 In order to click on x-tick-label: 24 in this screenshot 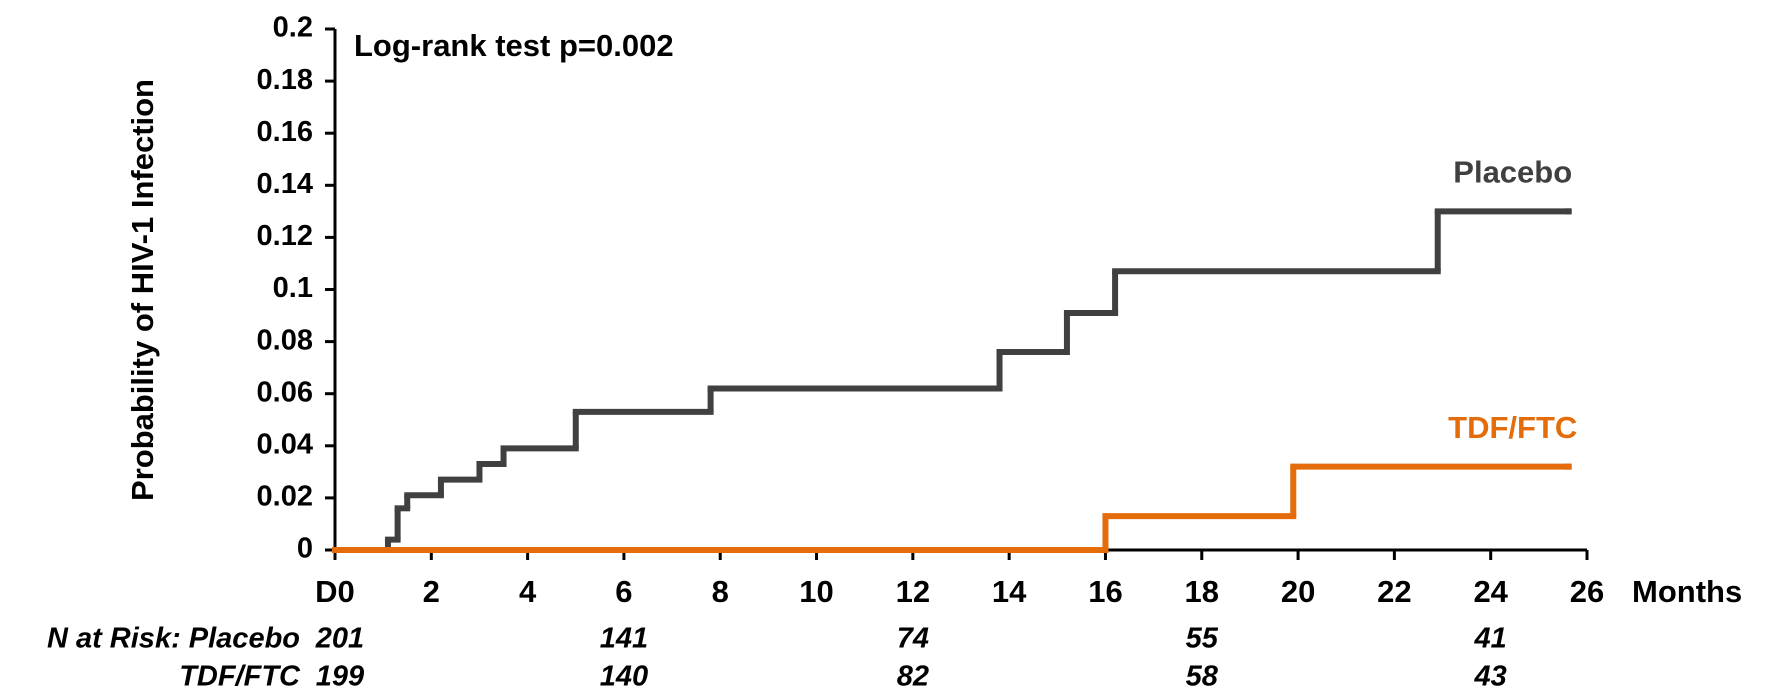, I will do `click(1490, 591)`.